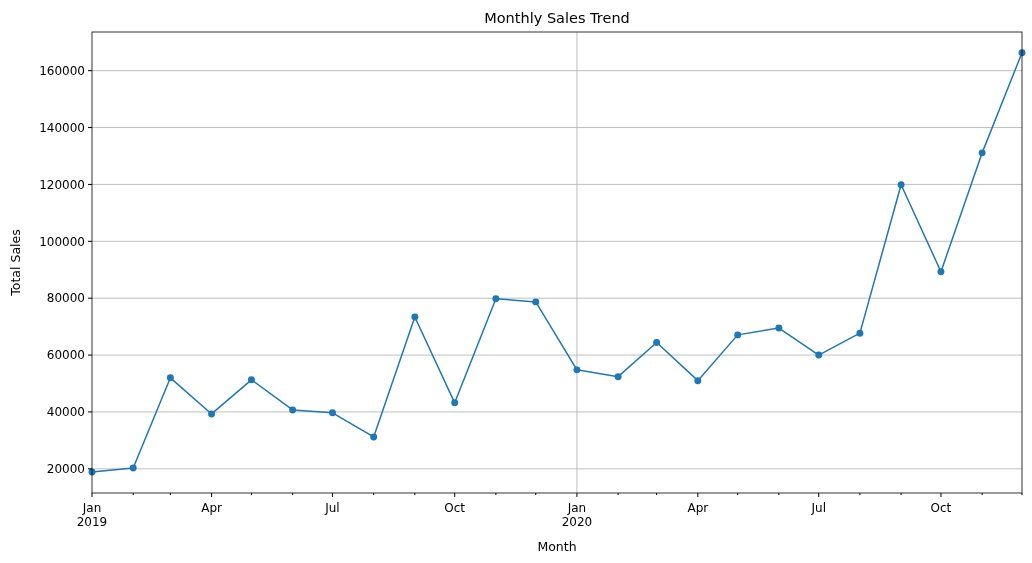 The height and width of the screenshot is (563, 1032). I want to click on y-tick-label: 140000, so click(62, 127).